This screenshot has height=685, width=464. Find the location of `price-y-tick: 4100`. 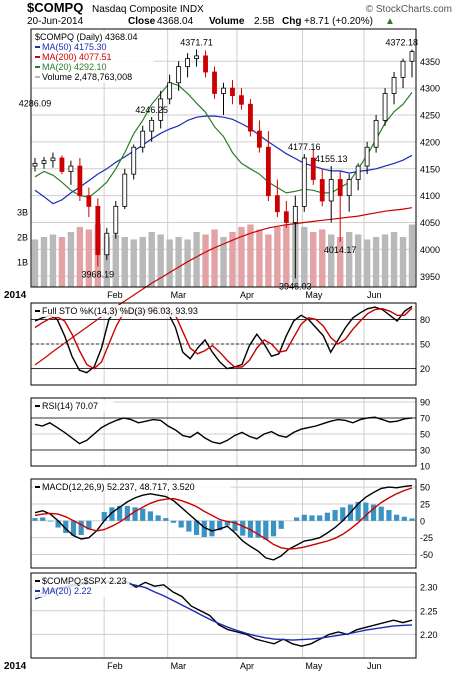

price-y-tick: 4100 is located at coordinates (430, 196).